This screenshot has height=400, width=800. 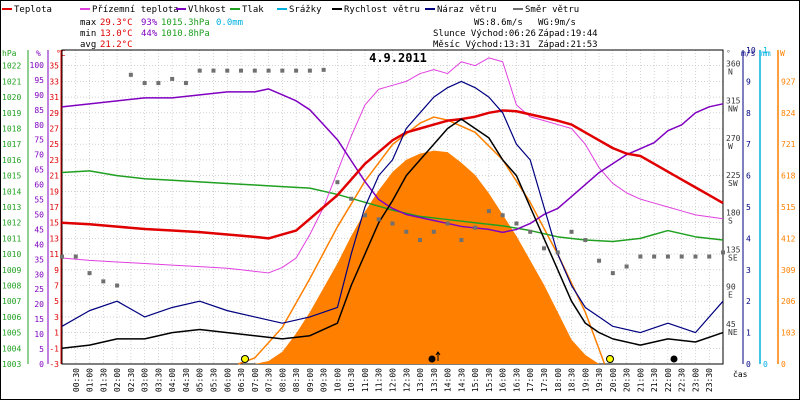 I want to click on y-tick-direction-label: NE, so click(x=733, y=332).